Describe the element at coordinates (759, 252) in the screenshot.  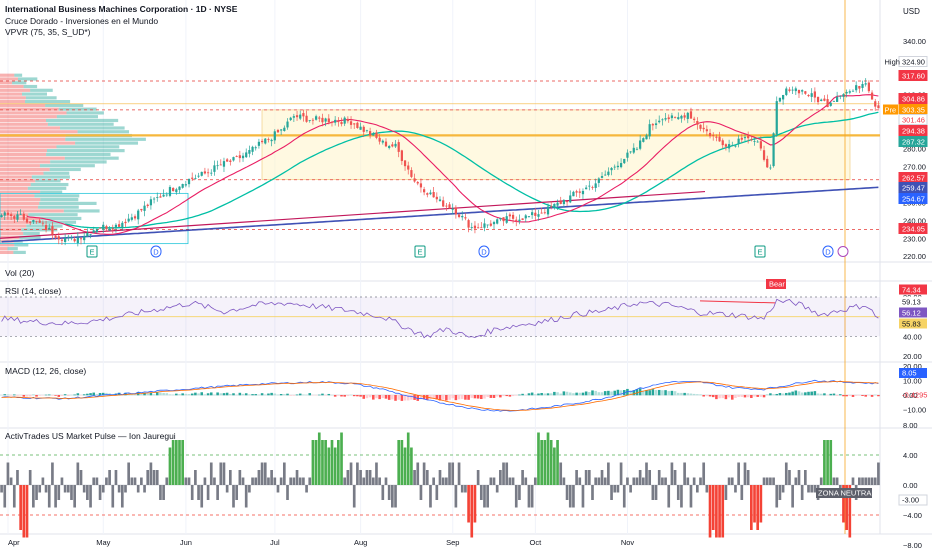
I see `event-marker-label: E` at that location.